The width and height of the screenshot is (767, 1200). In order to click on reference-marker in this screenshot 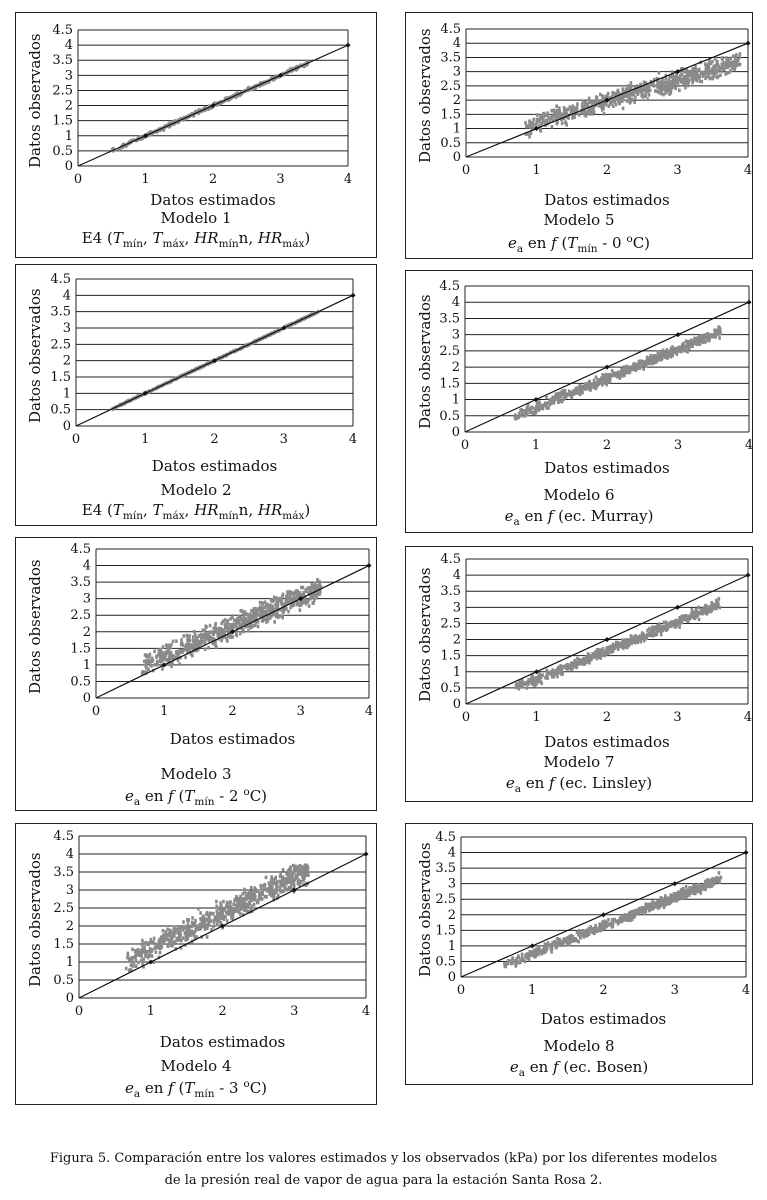, I will do `click(532, 946)`.